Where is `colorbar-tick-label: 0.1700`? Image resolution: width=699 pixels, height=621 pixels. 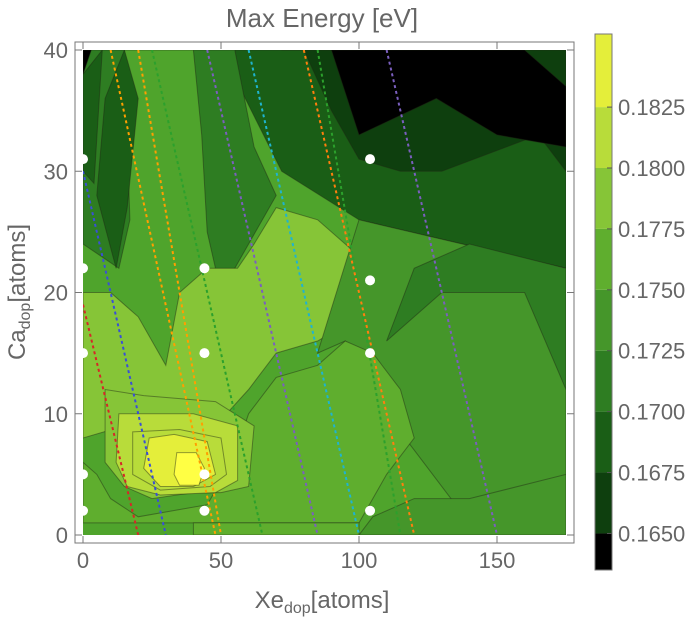
colorbar-tick-label: 0.1700 is located at coordinates (651, 412).